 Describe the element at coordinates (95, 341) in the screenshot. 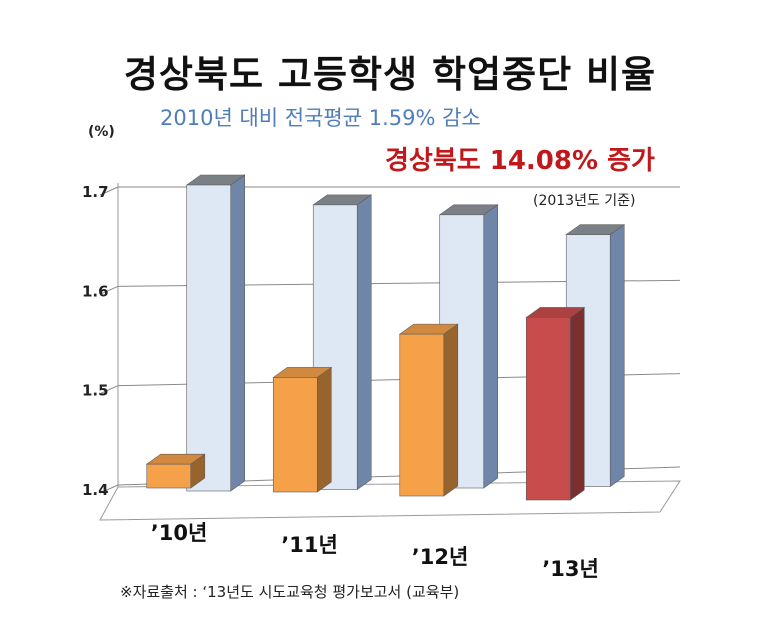

I see `y-axis: 1.4 1.5 1.6 1.7` at that location.